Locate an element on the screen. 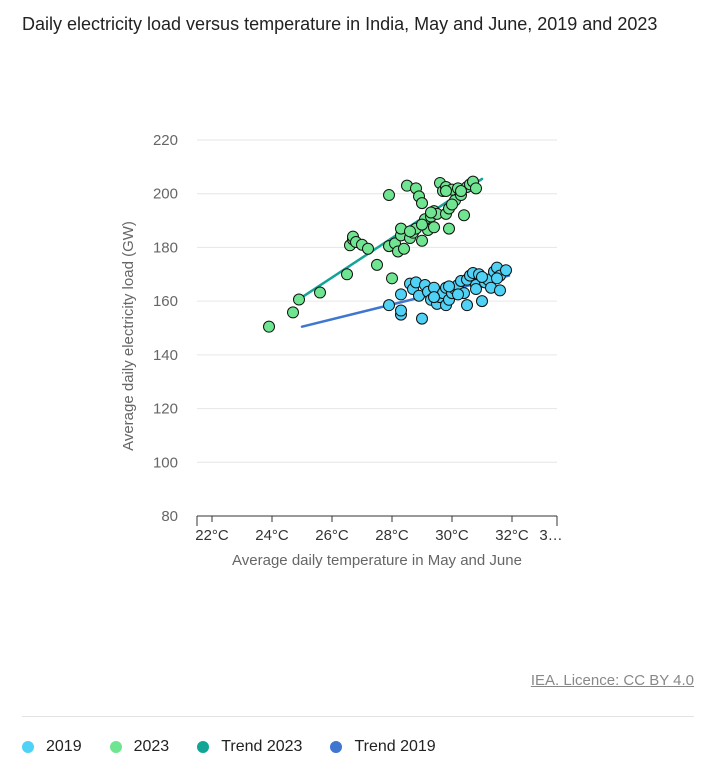  legend-item-2023: 2023 is located at coordinates (139, 747).